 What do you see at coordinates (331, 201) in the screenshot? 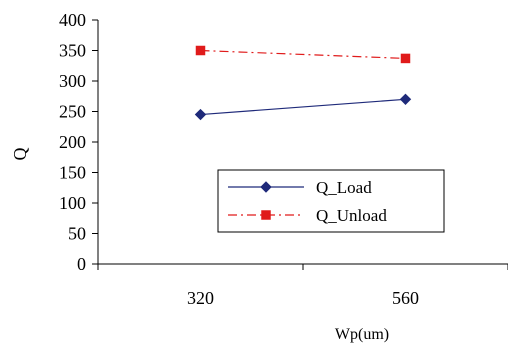
I see `legend: Q_Load Q_Unload` at bounding box center [331, 201].